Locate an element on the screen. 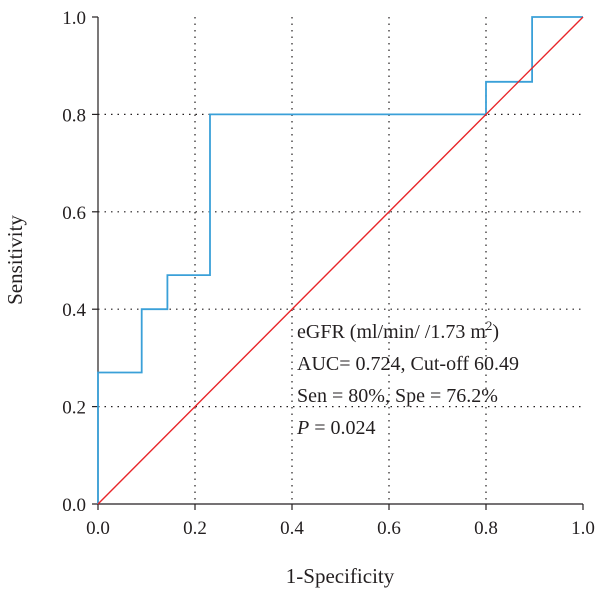 This screenshot has width=600, height=591. x-tick-label: 0.2 is located at coordinates (195, 528).